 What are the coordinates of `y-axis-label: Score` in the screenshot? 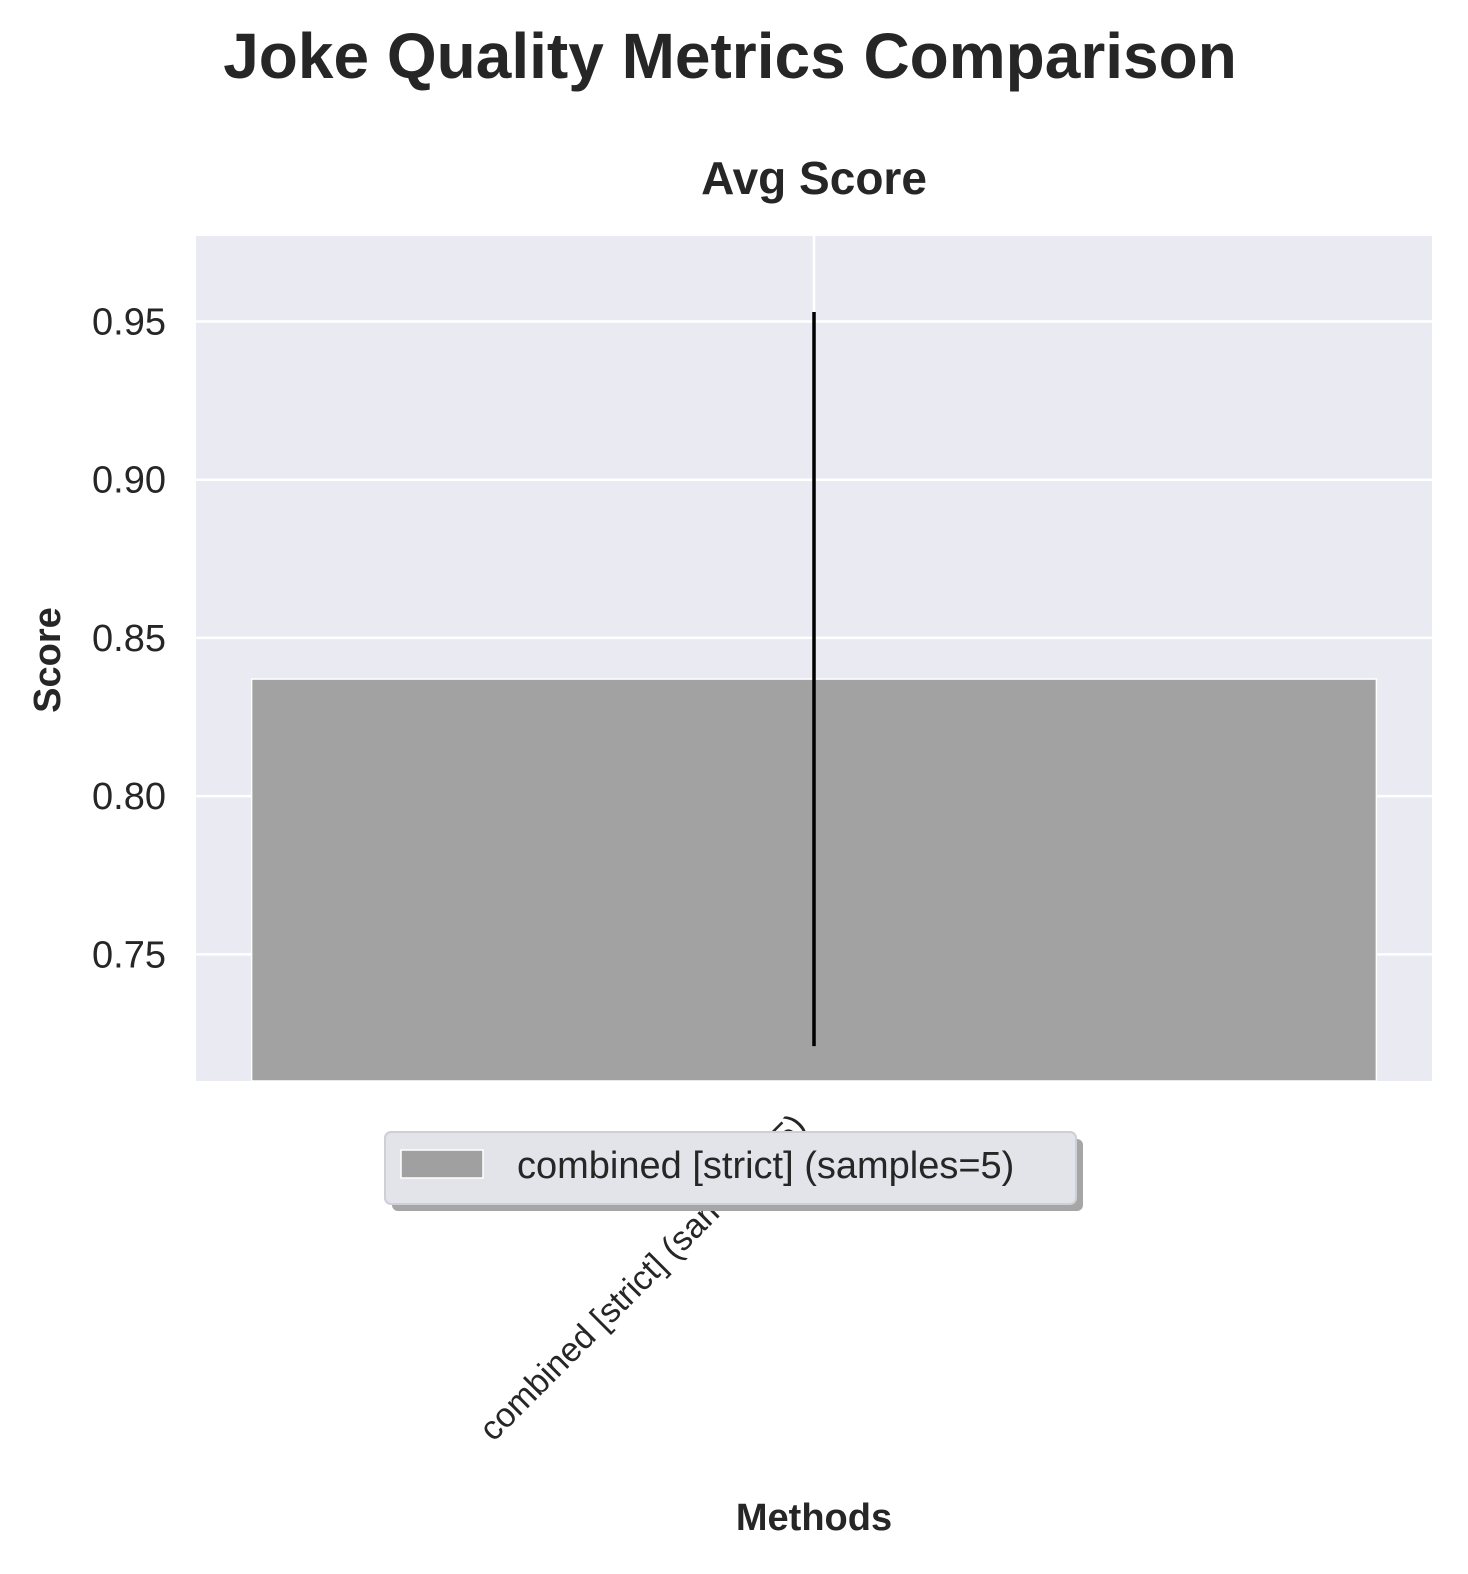 It's located at (48, 660).